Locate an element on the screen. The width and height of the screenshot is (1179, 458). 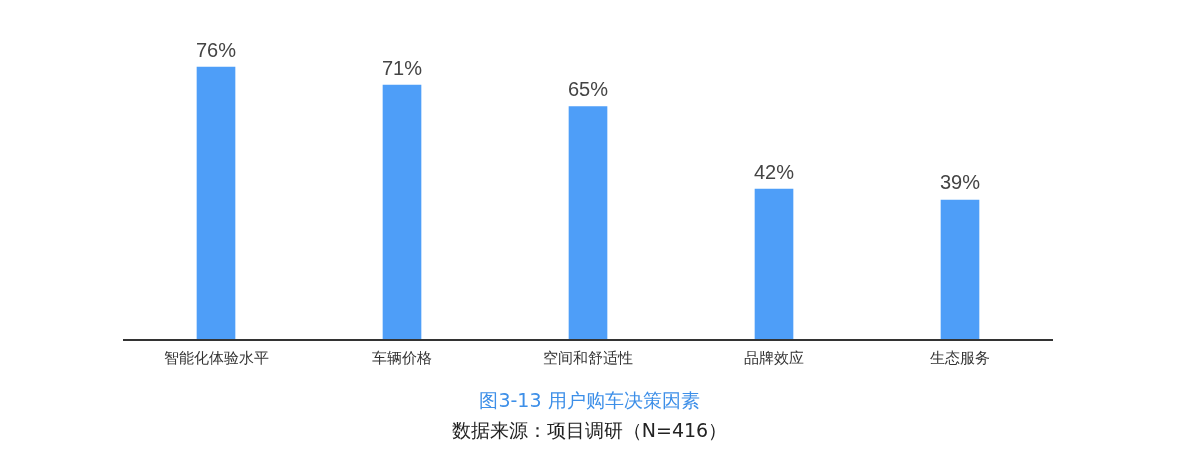
x-tick-label: 生态服务 is located at coordinates (960, 357).